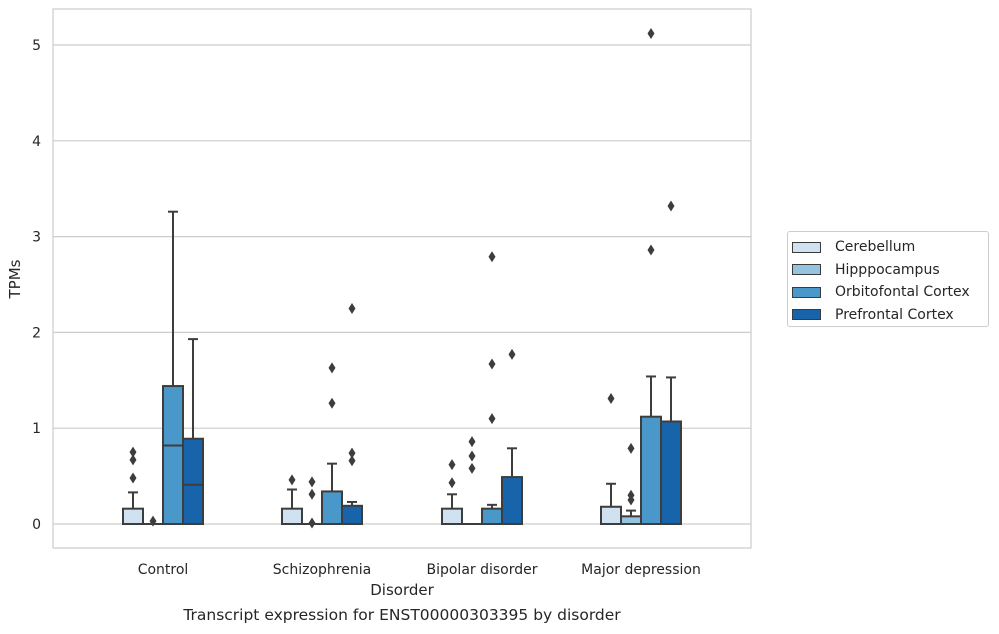 The height and width of the screenshot is (634, 999). I want to click on legend-item: Orbitofontal Cortex, so click(890, 292).